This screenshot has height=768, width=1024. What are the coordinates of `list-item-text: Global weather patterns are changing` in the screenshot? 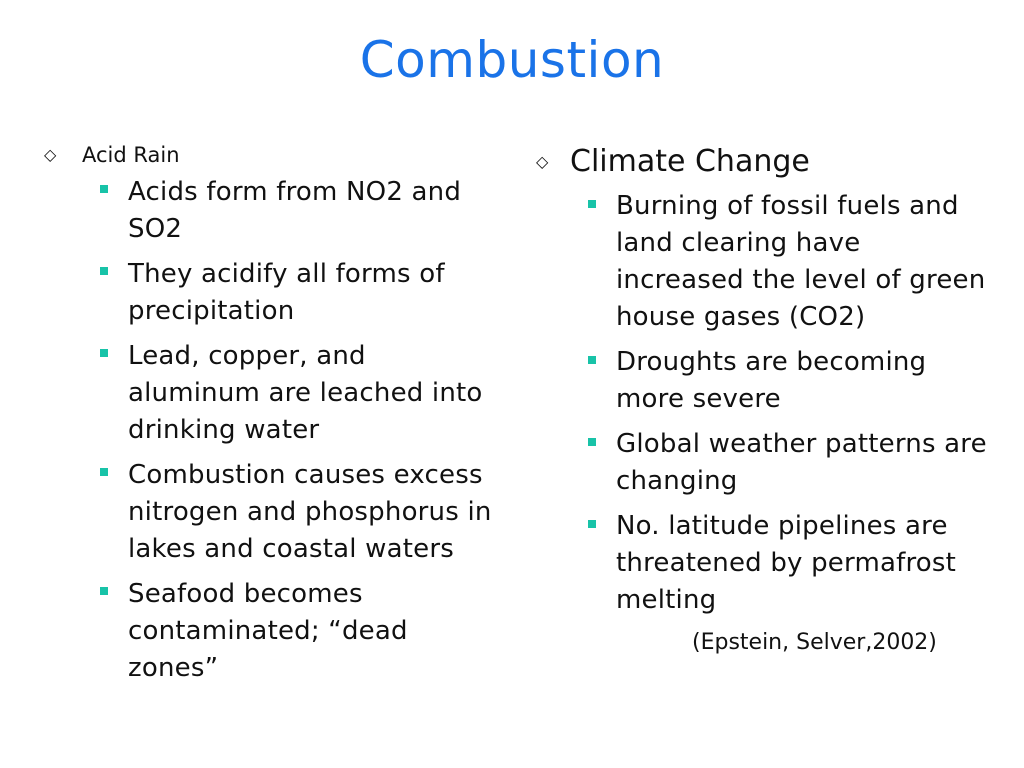 It's located at (801, 462).